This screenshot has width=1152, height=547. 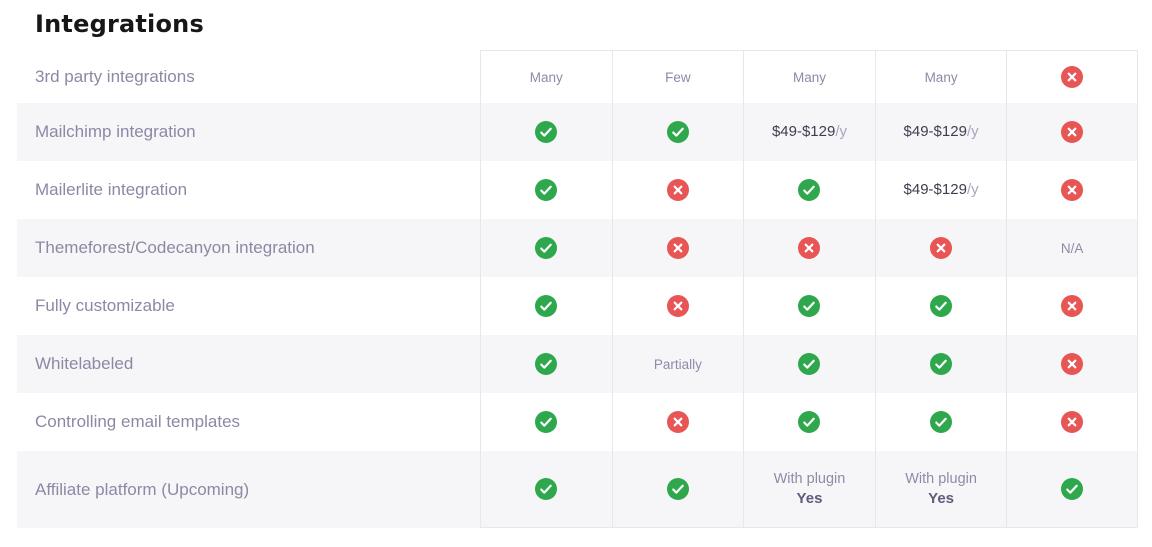 I want to click on table-row: Whitelabeled Partially, so click(x=577, y=364).